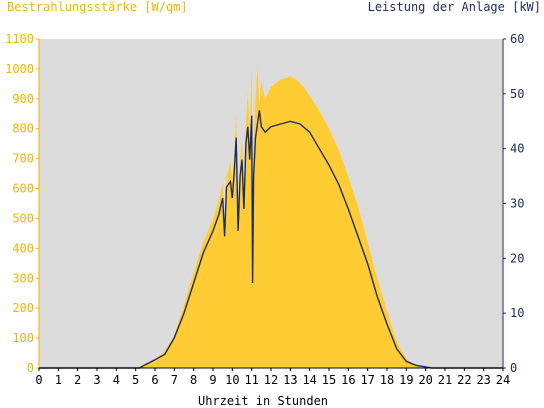 Image resolution: width=544 pixels, height=408 pixels. Describe the element at coordinates (193, 380) in the screenshot. I see `x-tick-label: 8` at that location.